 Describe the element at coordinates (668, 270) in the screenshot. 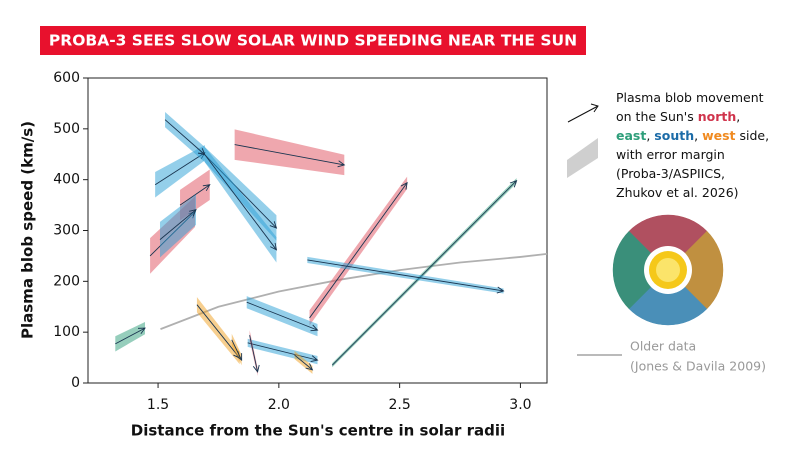

I see `sun-image` at that location.